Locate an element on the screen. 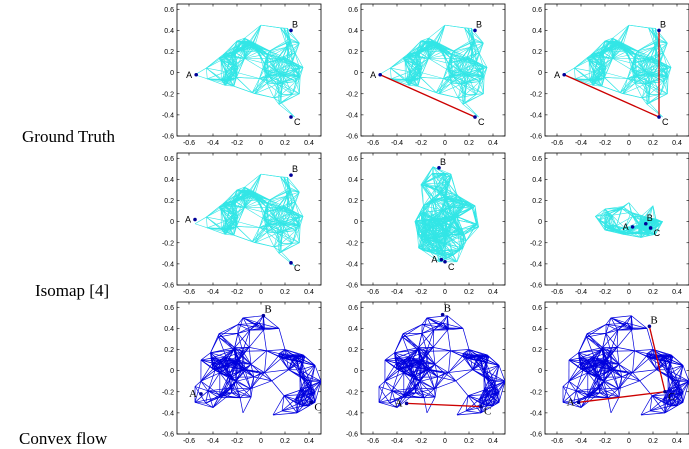 The image size is (689, 449). x-tick-label: 0.4 is located at coordinates (309, 292).